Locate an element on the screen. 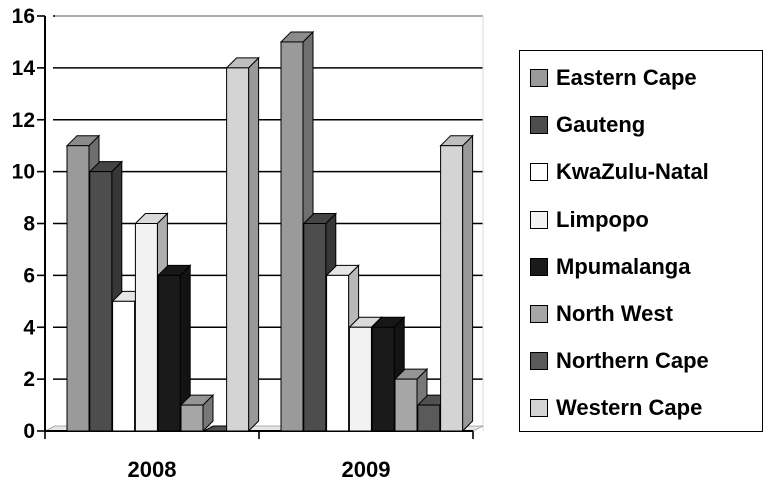 The image size is (768, 481). category-label: 2009 is located at coordinates (366, 469).